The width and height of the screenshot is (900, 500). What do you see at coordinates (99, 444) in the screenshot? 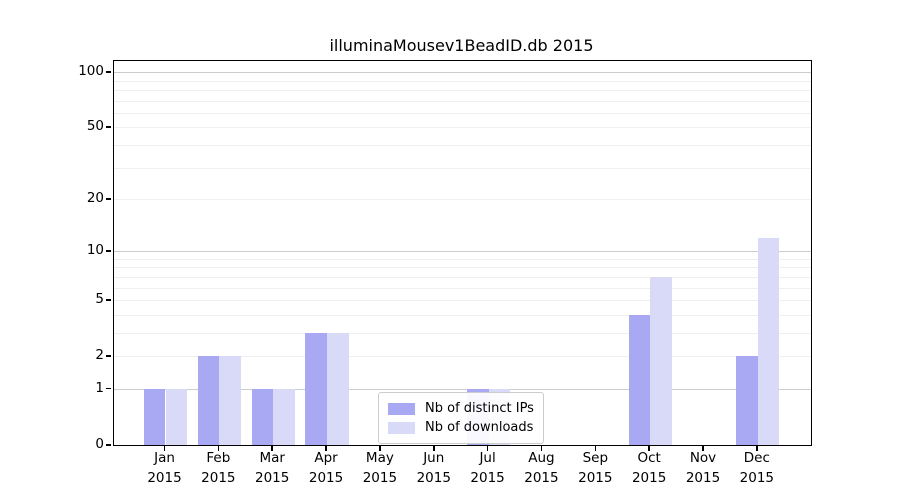
I see `y-tick-label: 0` at bounding box center [99, 444].